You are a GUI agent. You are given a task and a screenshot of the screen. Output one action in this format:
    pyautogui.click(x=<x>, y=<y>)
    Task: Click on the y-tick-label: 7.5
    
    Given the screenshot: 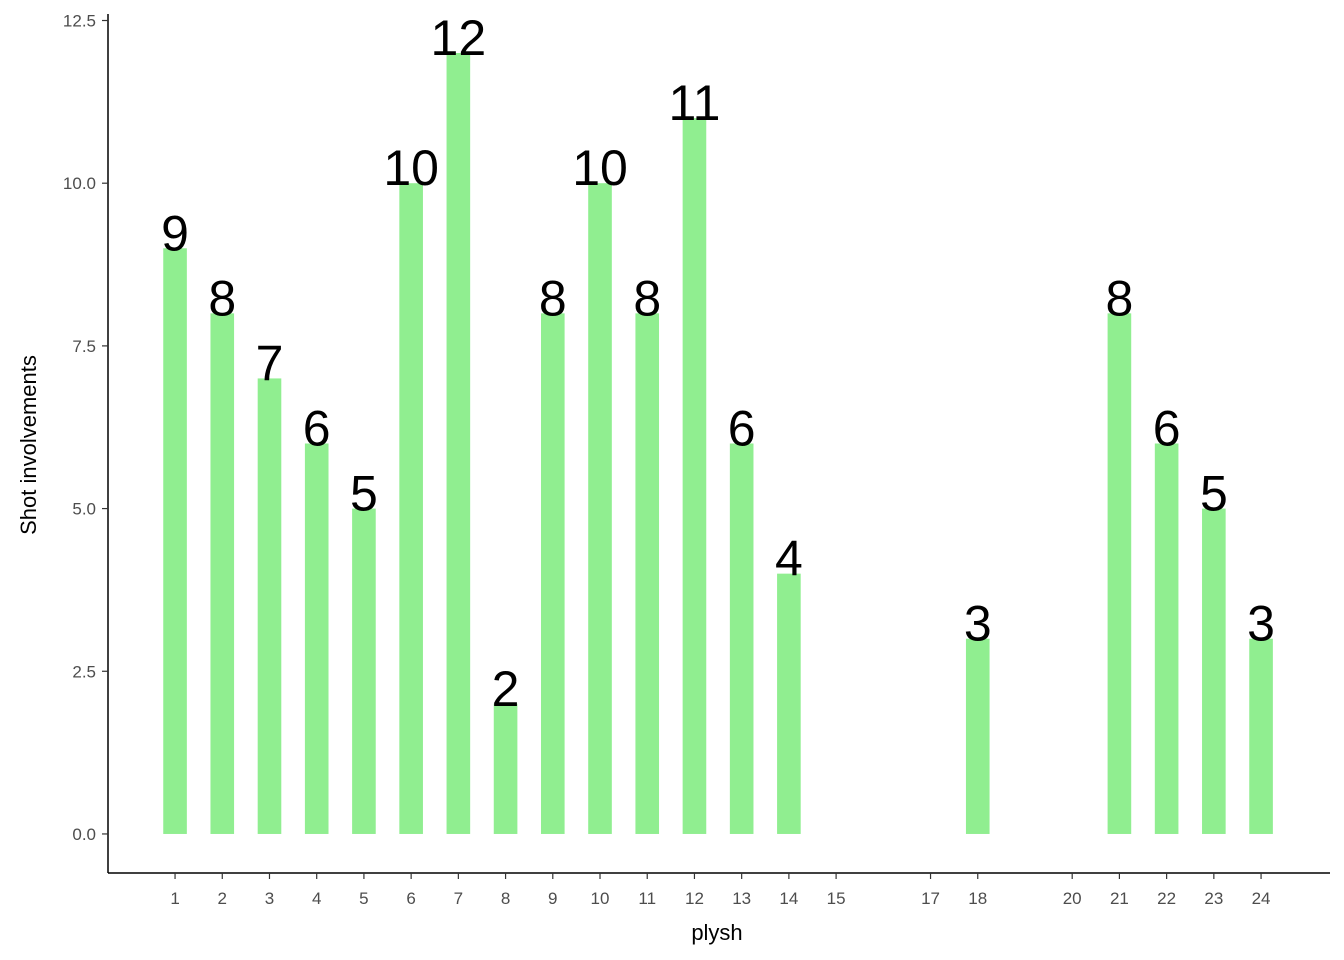 What is the action you would take?
    pyautogui.click(x=84, y=346)
    